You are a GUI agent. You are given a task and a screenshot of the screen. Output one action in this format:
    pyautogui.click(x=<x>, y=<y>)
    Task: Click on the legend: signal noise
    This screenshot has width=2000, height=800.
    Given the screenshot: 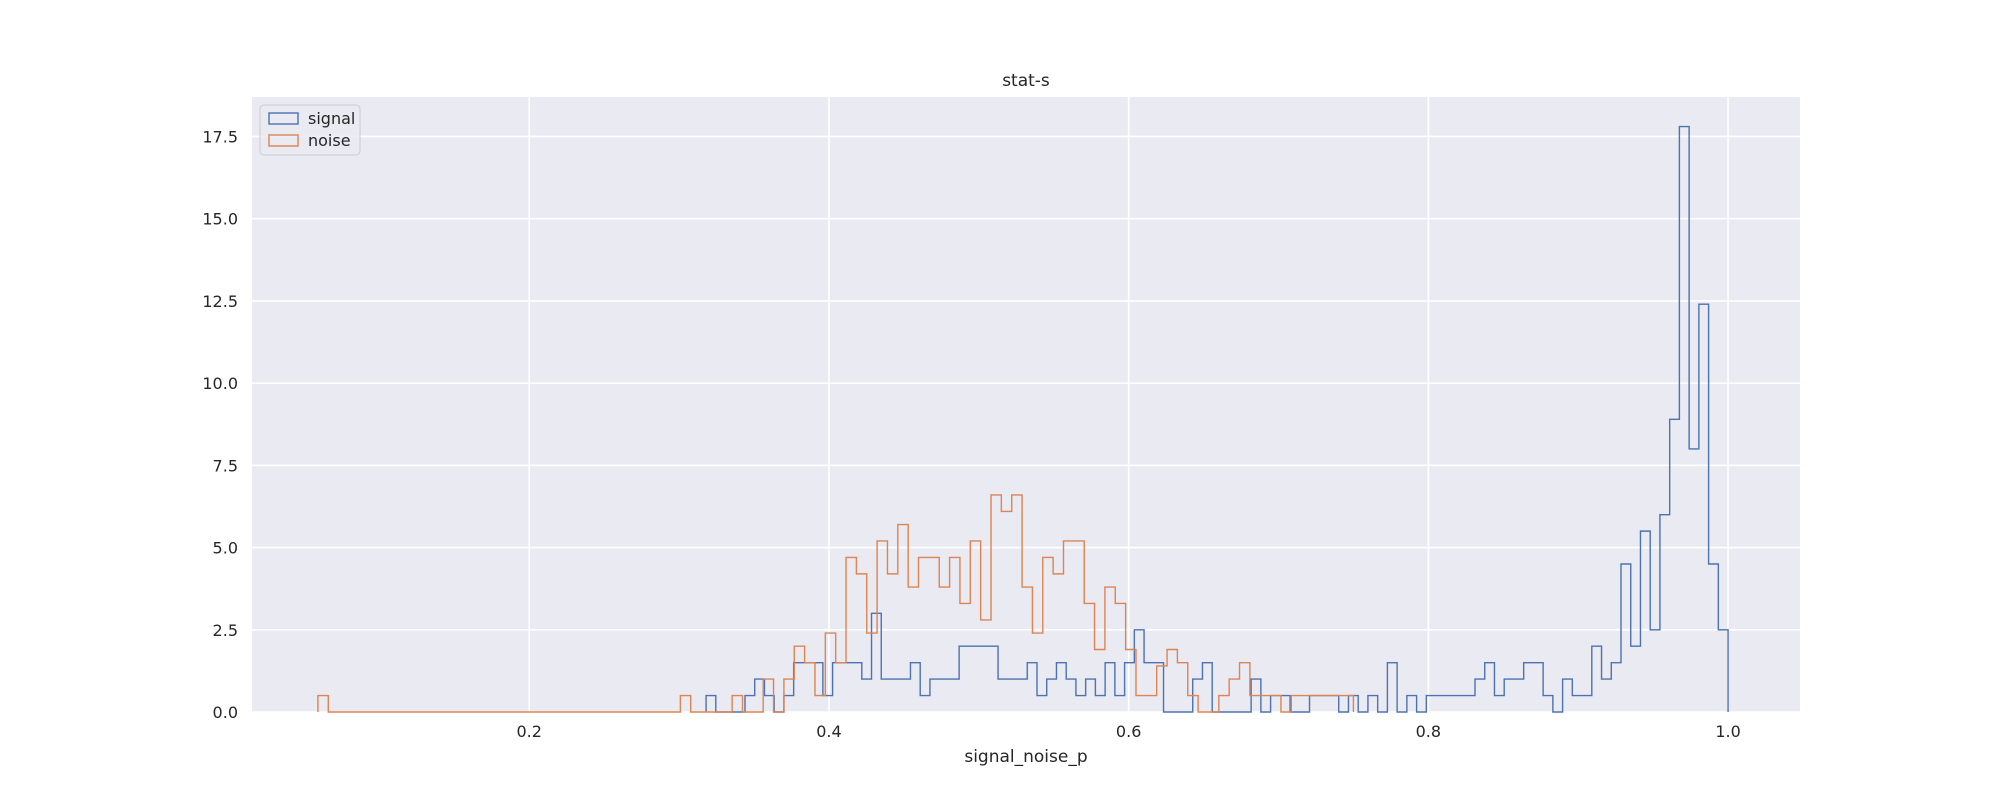 What is the action you would take?
    pyautogui.click(x=310, y=130)
    